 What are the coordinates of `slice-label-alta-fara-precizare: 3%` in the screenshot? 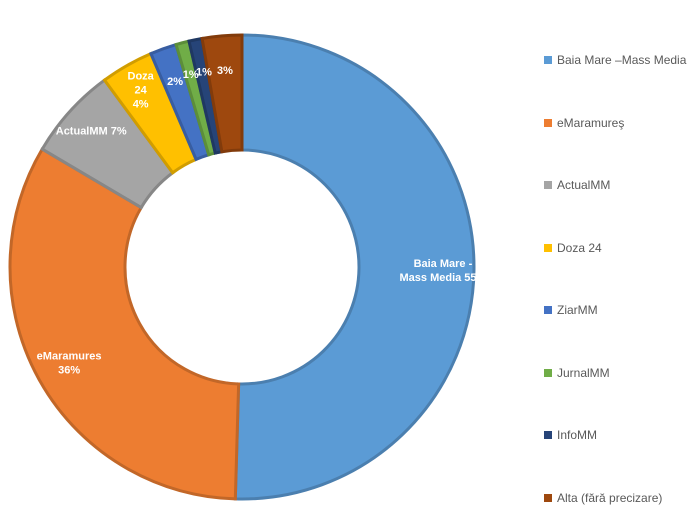 It's located at (225, 71).